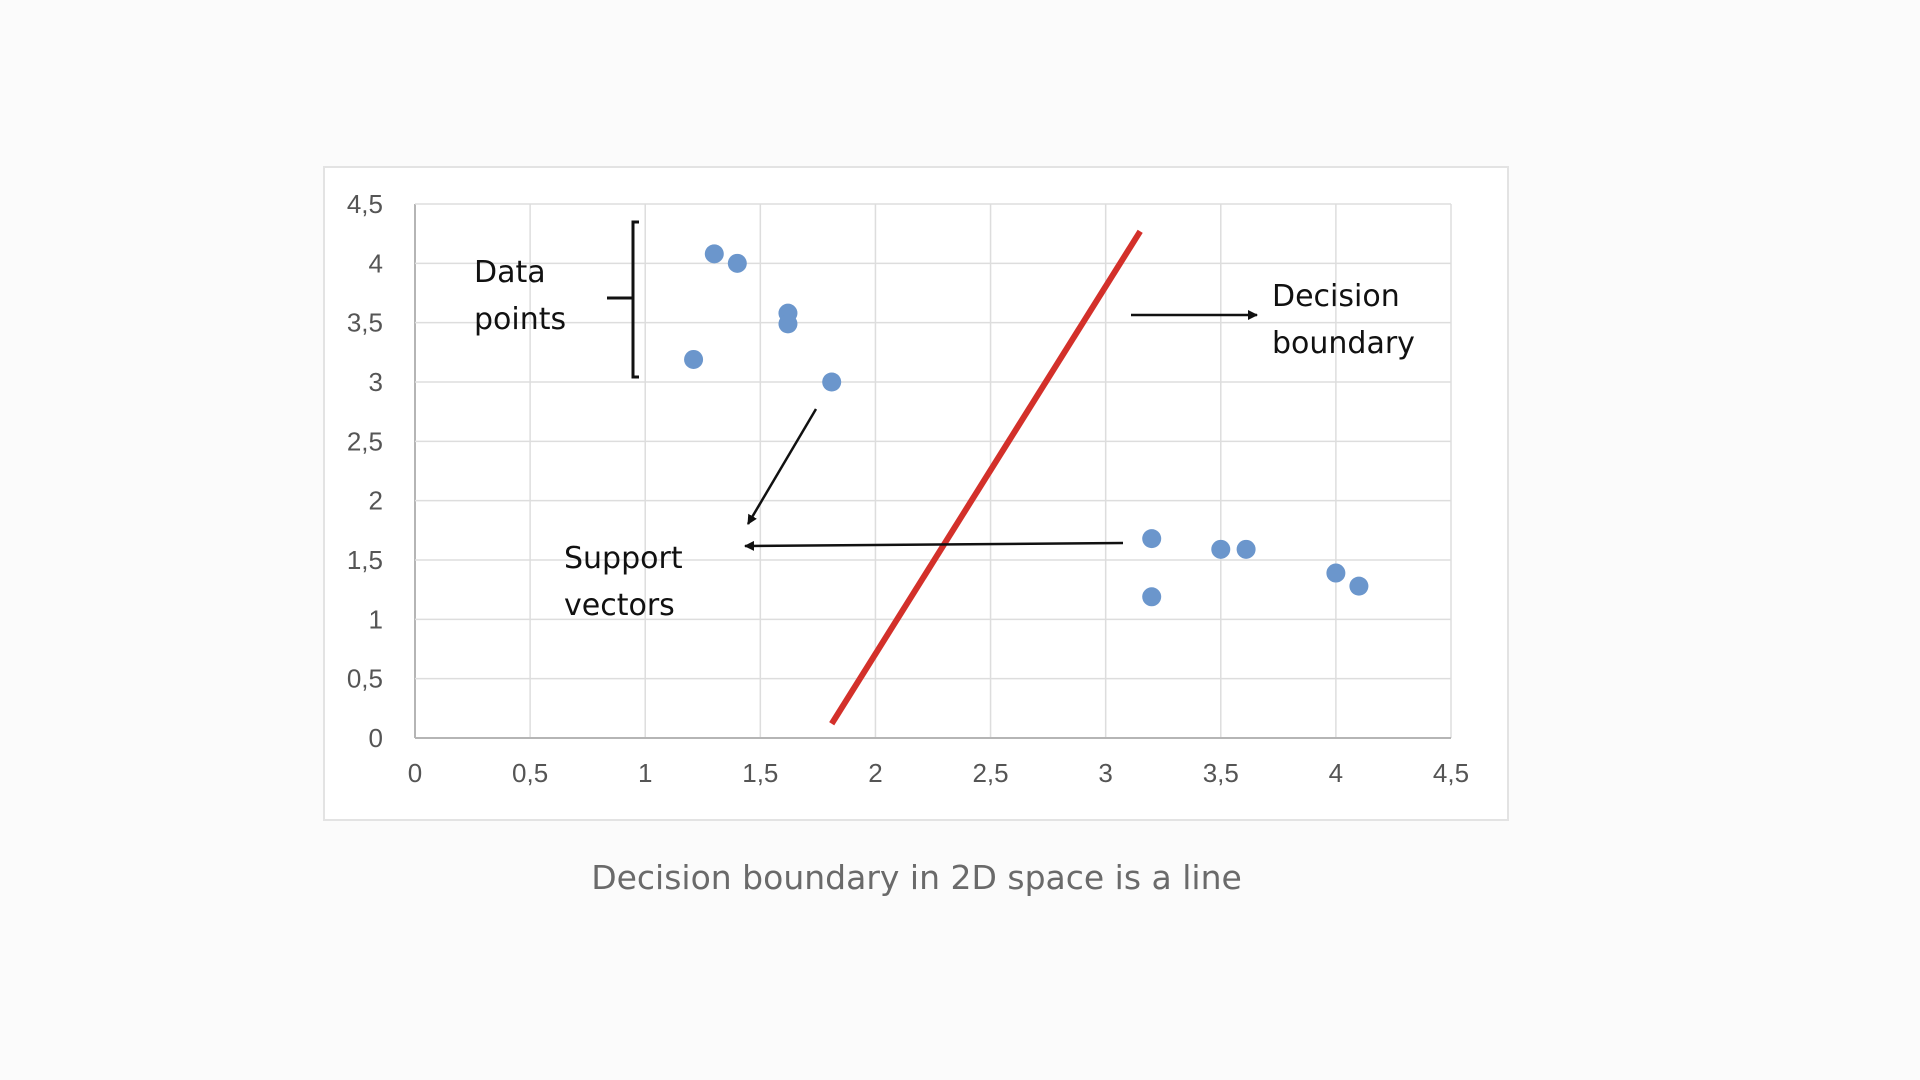  I want to click on y-tick-label: 0, so click(376, 738).